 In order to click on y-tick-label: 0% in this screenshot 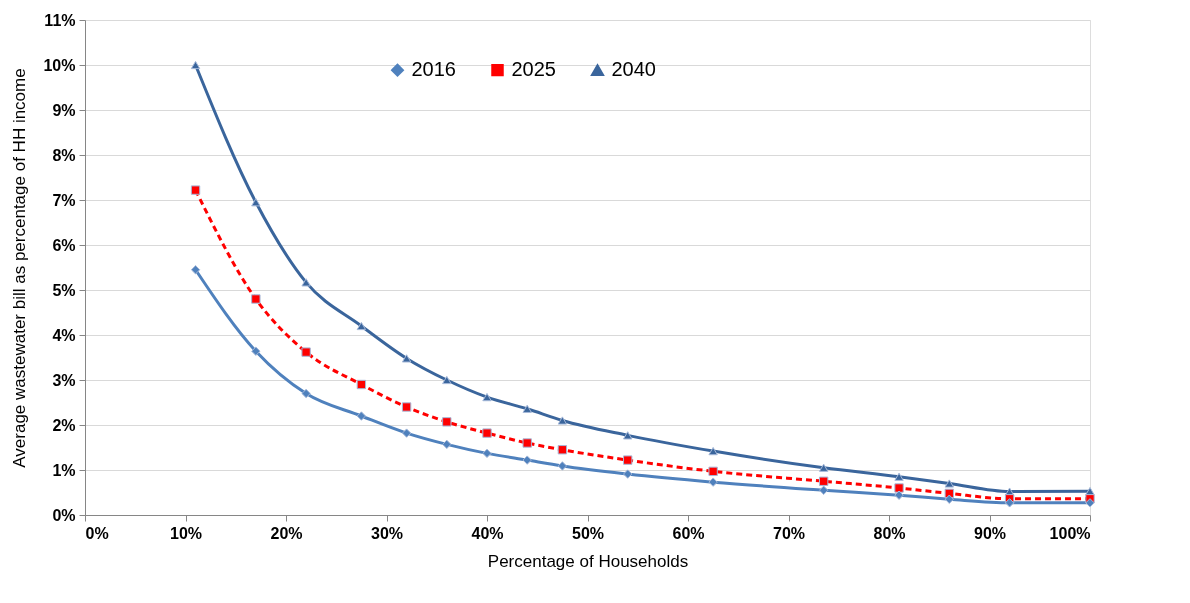, I will do `click(64, 515)`.